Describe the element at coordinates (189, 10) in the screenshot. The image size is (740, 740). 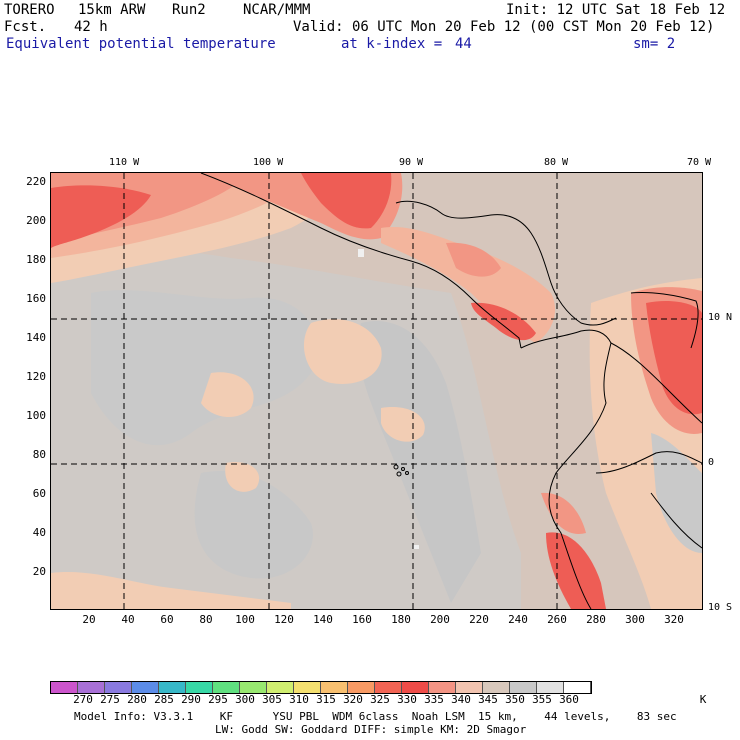
I see `run-label: Run2` at that location.